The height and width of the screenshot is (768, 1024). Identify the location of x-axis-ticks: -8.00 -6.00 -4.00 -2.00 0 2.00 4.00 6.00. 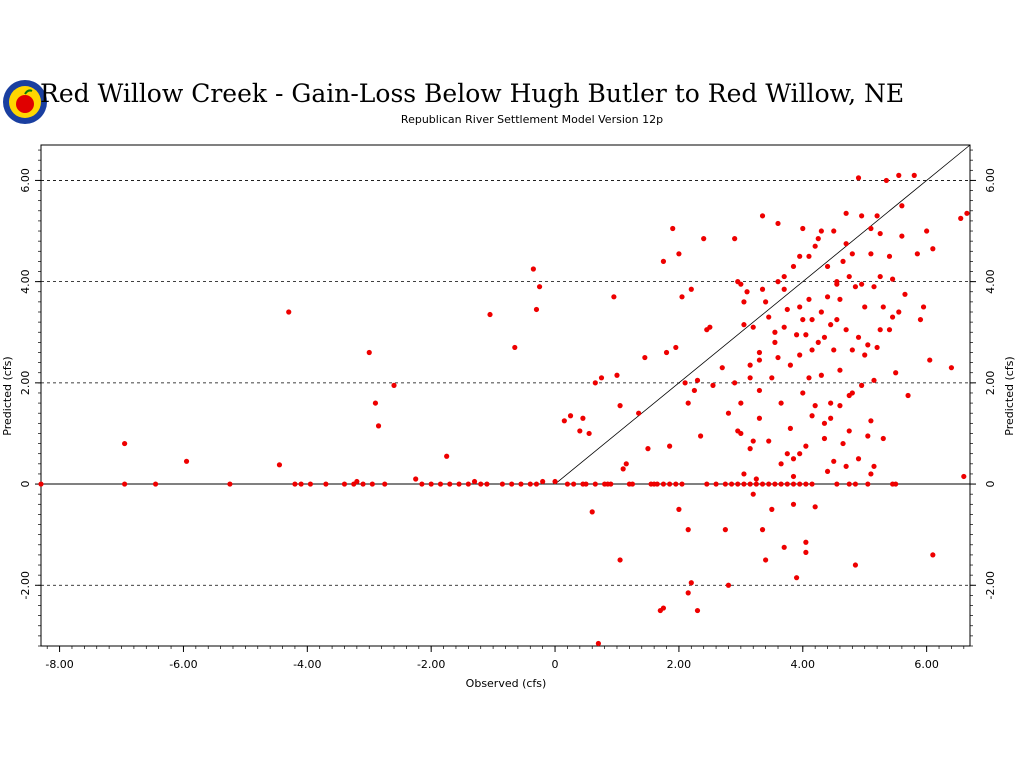
(505, 658).